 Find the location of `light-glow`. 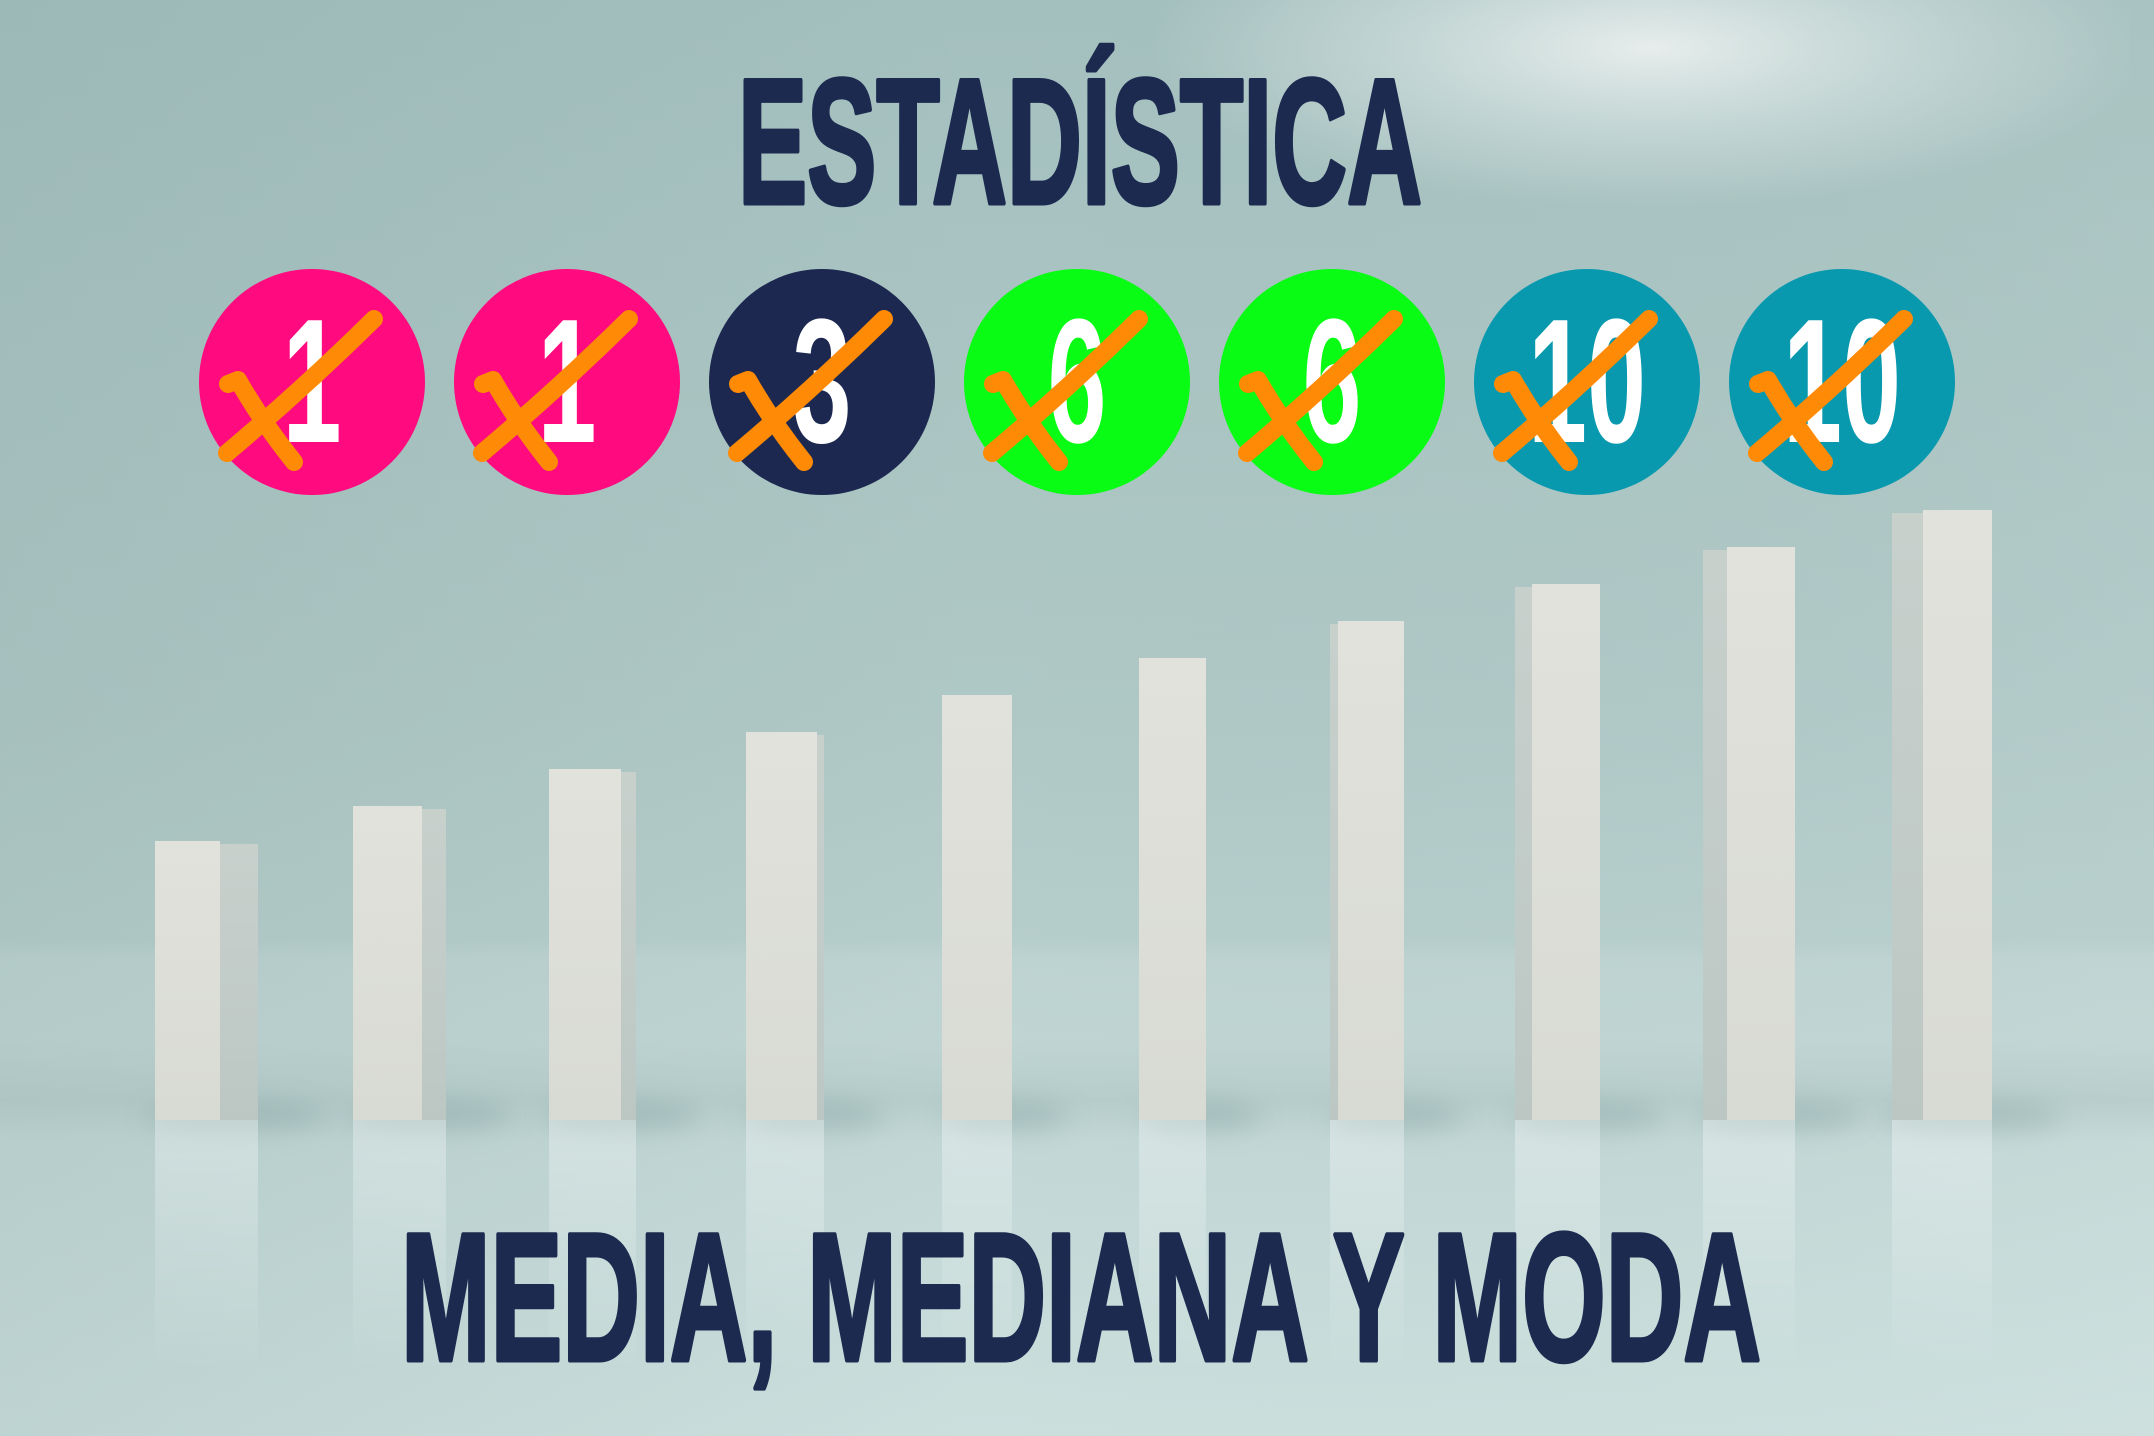

light-glow is located at coordinates (1630, 160).